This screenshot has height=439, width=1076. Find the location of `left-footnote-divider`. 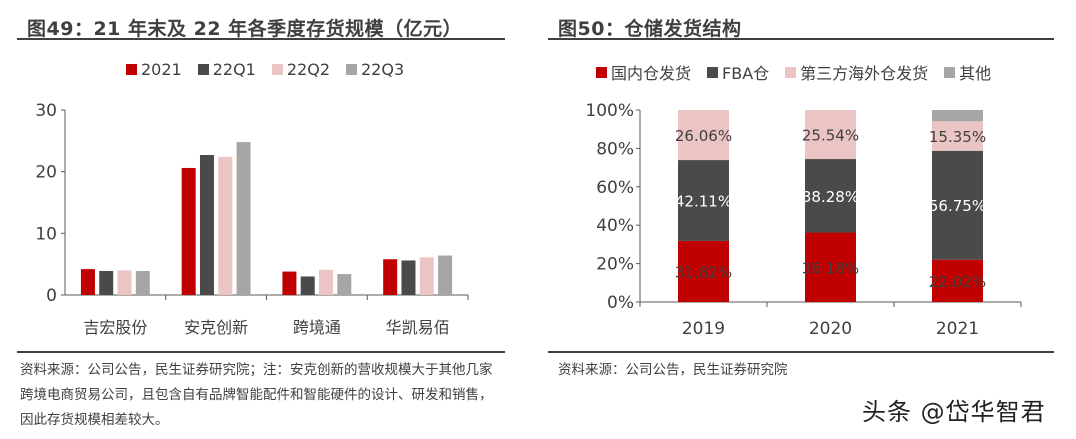

left-footnote-divider is located at coordinates (261, 352).